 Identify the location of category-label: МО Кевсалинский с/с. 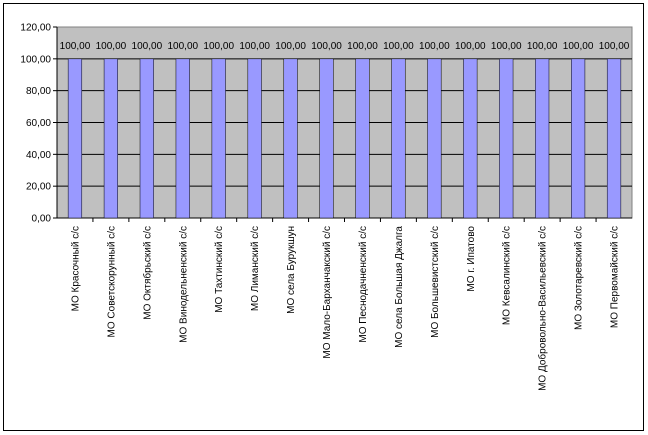
(507, 275).